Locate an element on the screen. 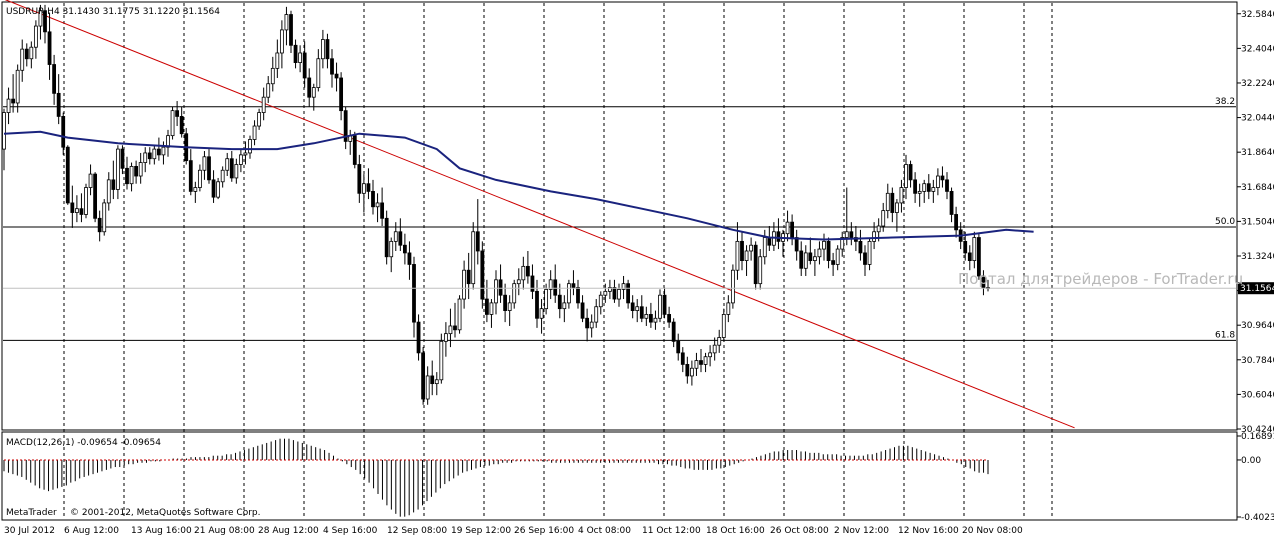 The height and width of the screenshot is (542, 1274). y-tick-label: 30.4240 is located at coordinates (1257, 430).